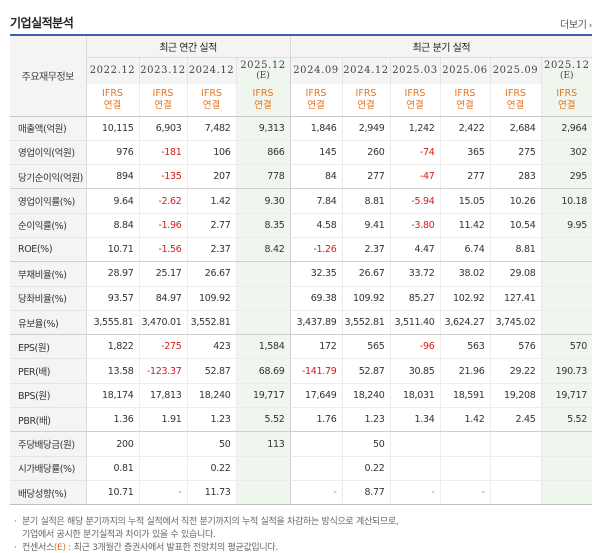  Describe the element at coordinates (516, 298) in the screenshot. I see `value-cell: 127.41` at that location.